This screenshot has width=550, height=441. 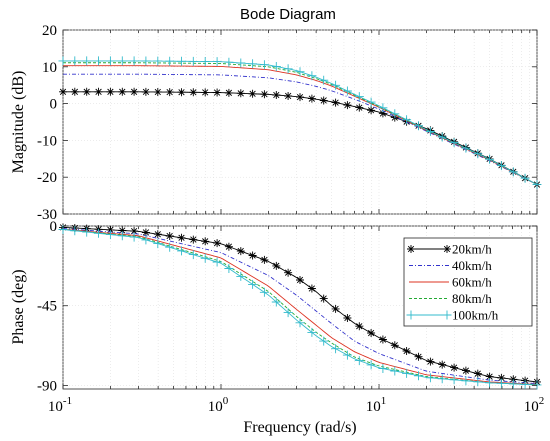 I want to click on legend-label: 80km/h, so click(x=472, y=298).